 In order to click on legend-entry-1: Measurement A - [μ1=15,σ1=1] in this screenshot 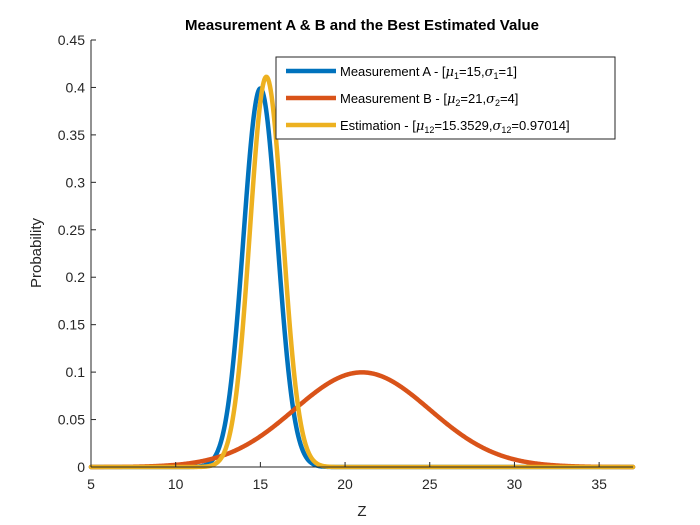, I will do `click(428, 72)`.